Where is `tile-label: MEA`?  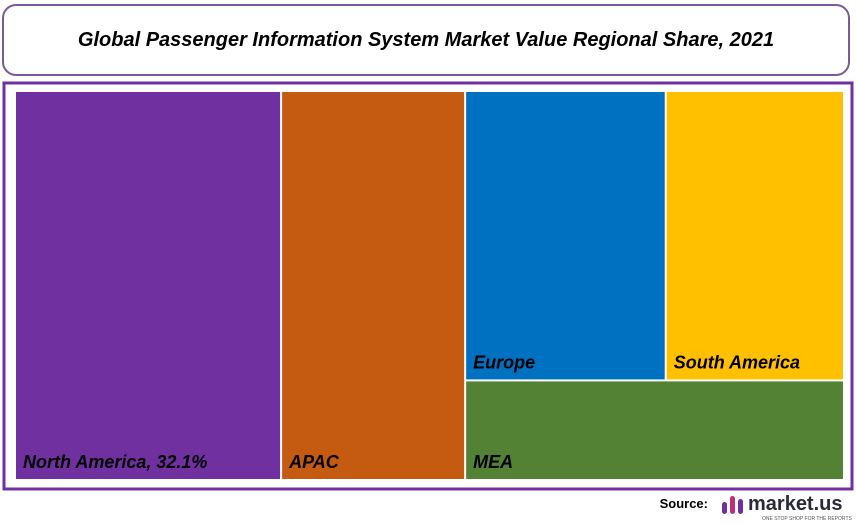 tile-label: MEA is located at coordinates (493, 462).